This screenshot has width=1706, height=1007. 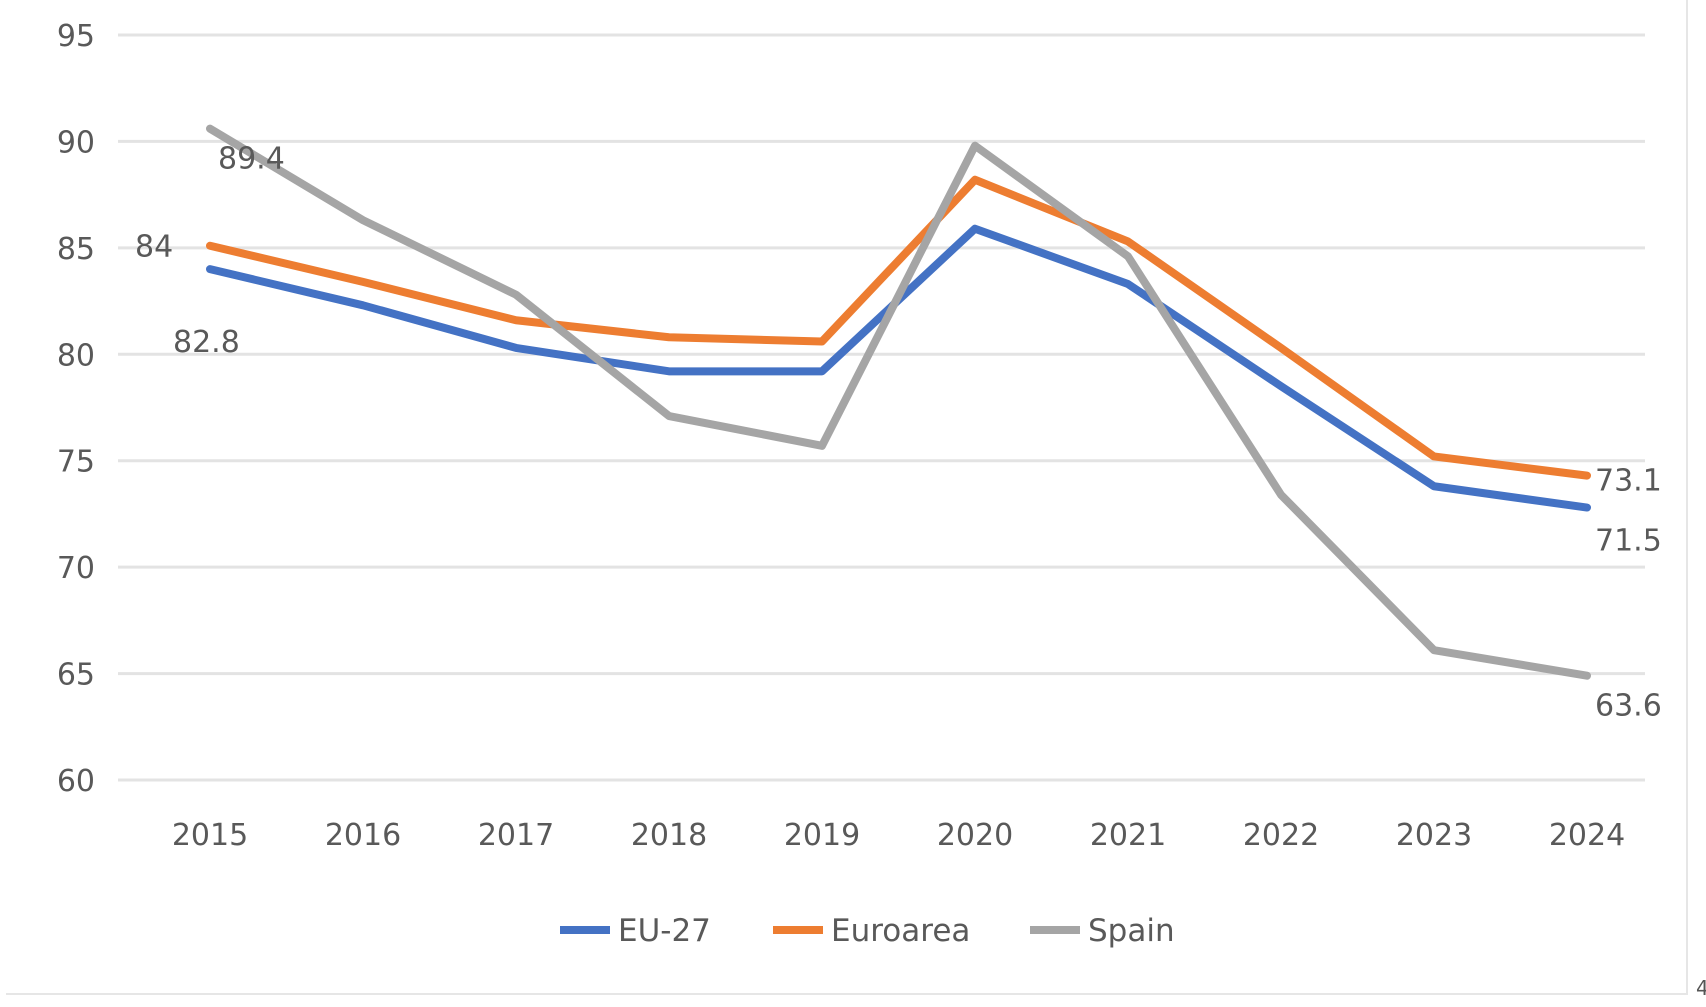 I want to click on x-tick-label: 2016, so click(x=363, y=835).